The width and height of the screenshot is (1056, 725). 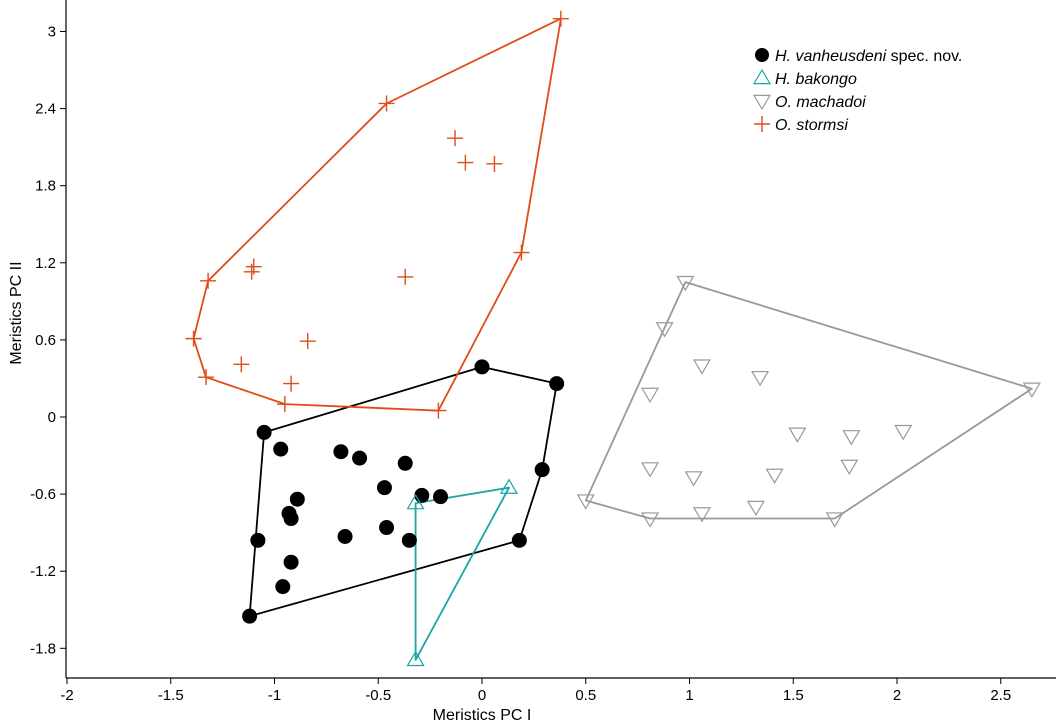 I want to click on y-tick-label: 3, so click(x=52, y=32).